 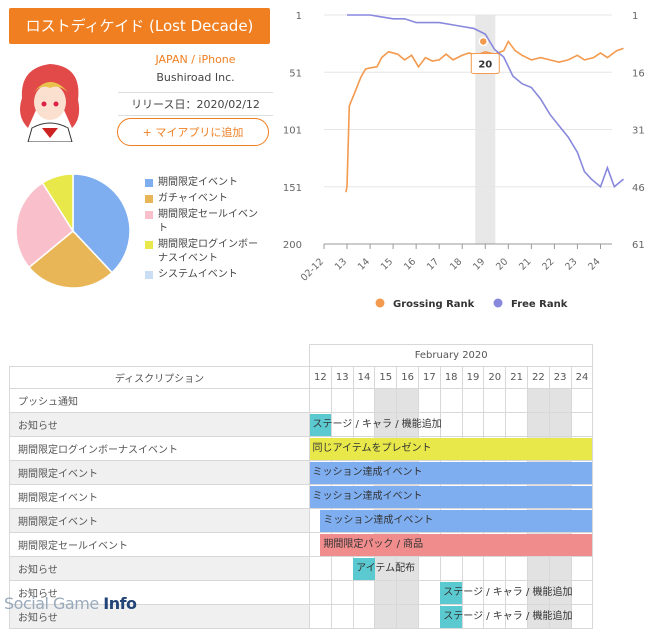 I want to click on schedule-row: お知らせ, so click(x=301, y=568).